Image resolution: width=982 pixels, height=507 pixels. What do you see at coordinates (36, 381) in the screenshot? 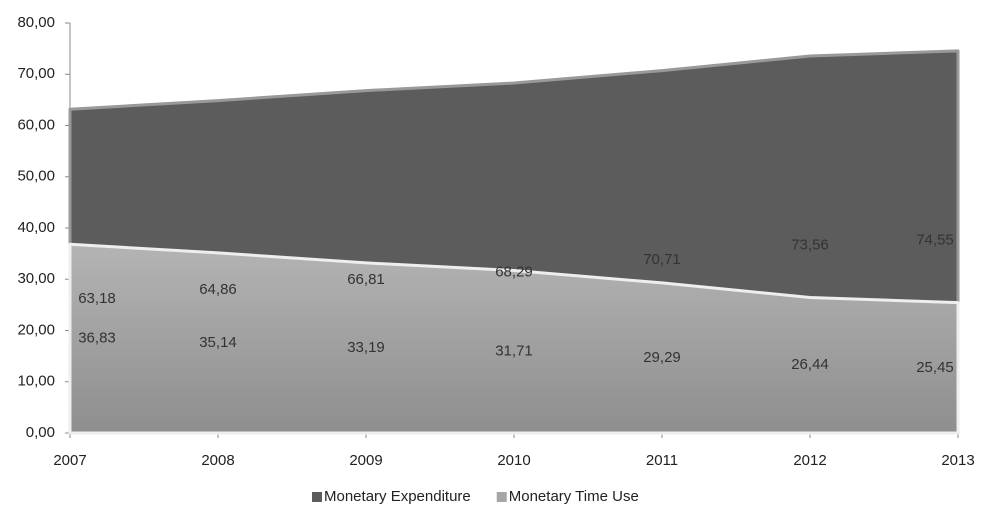
I see `y-tick-label: 10,00` at bounding box center [36, 381].